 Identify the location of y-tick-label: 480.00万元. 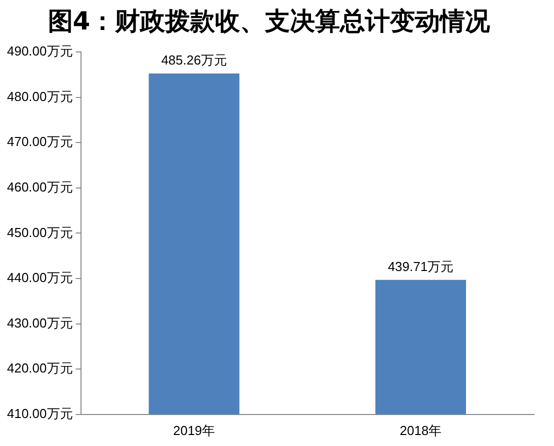
(39, 96).